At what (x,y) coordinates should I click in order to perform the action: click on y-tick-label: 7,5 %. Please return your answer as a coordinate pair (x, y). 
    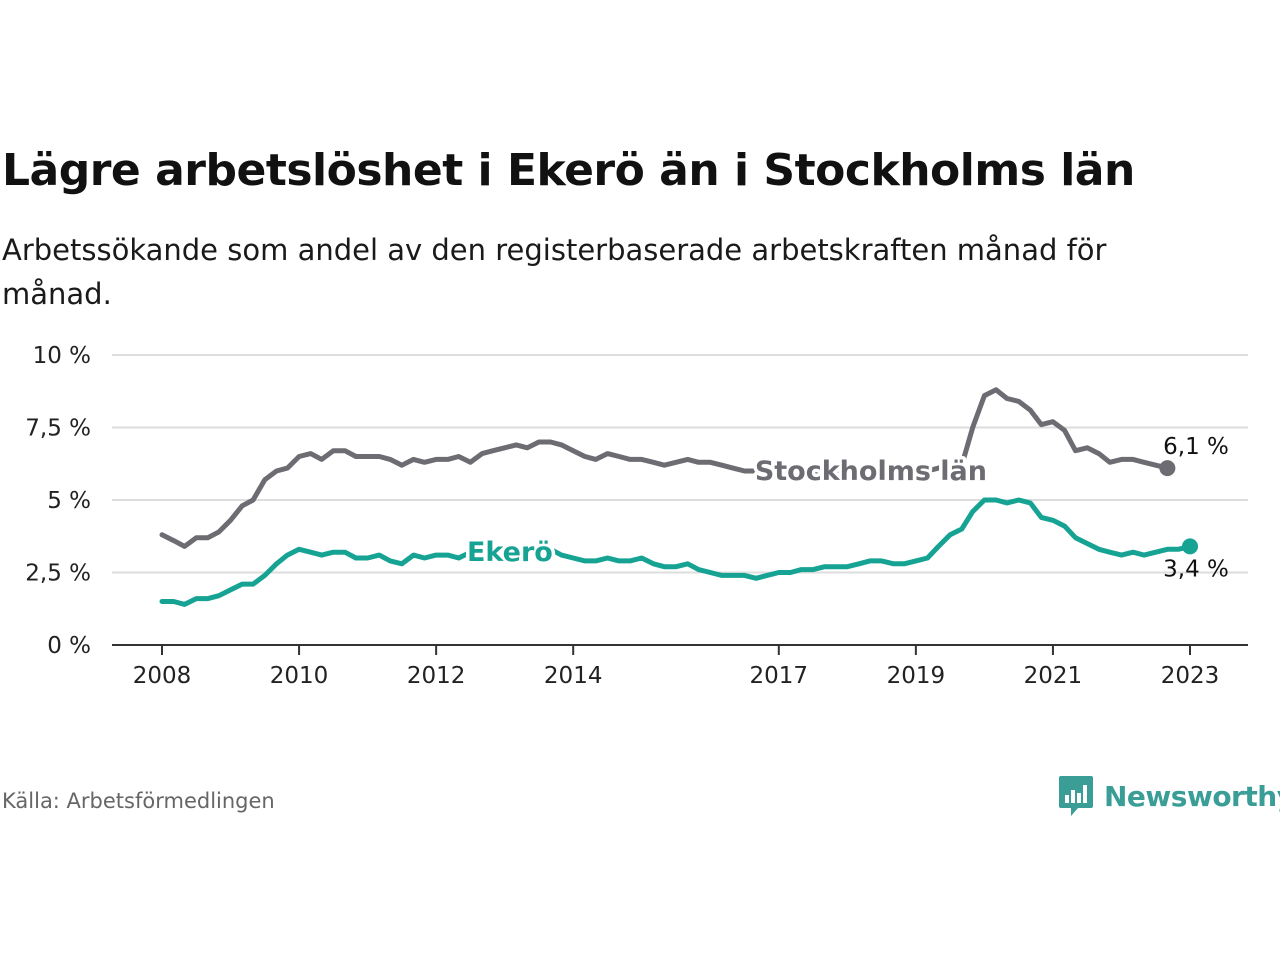
    Looking at the image, I should click on (58, 429).